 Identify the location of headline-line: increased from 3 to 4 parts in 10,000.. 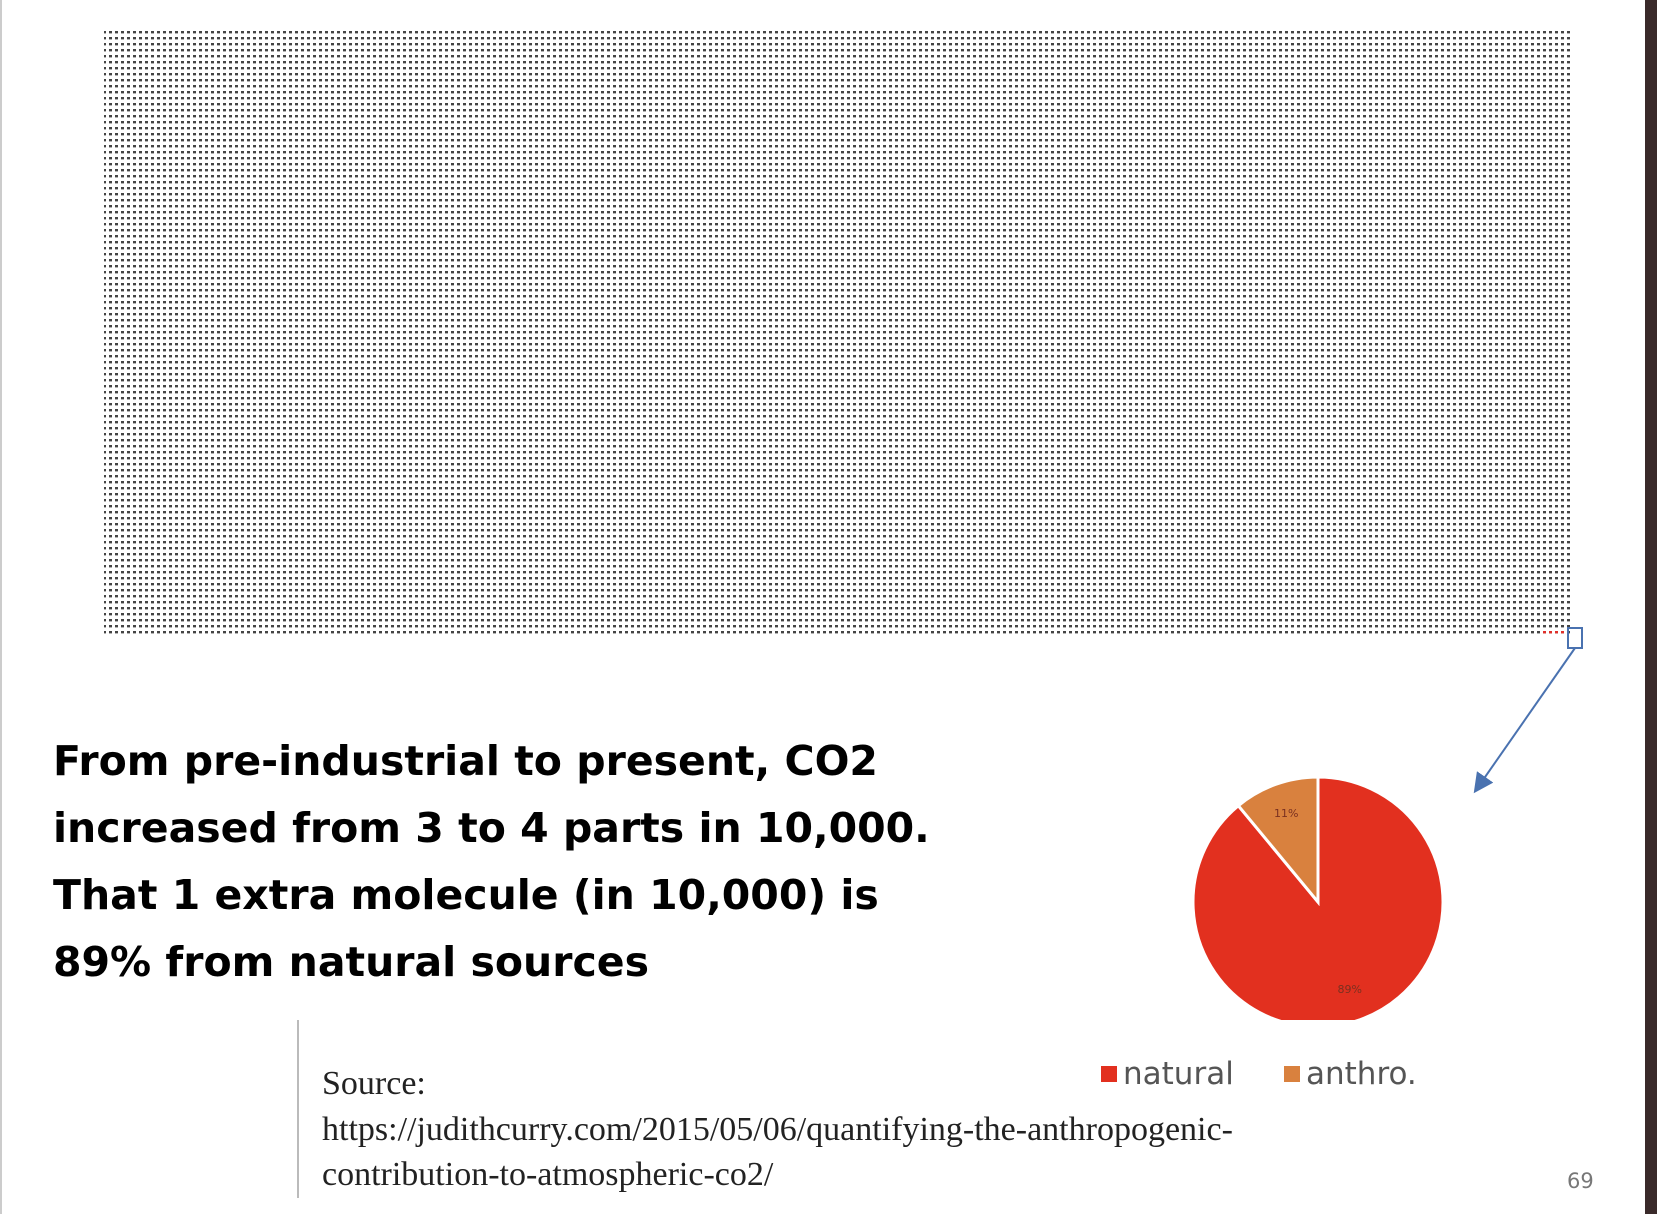
(491, 828).